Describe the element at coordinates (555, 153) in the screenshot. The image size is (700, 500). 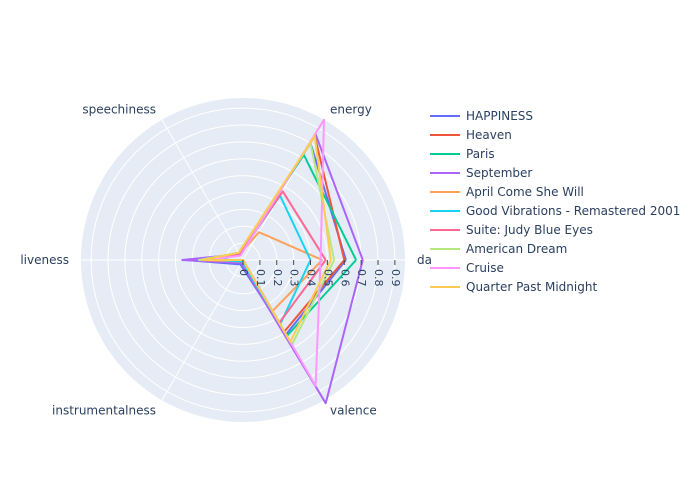
I see `legend-item: Paris` at that location.